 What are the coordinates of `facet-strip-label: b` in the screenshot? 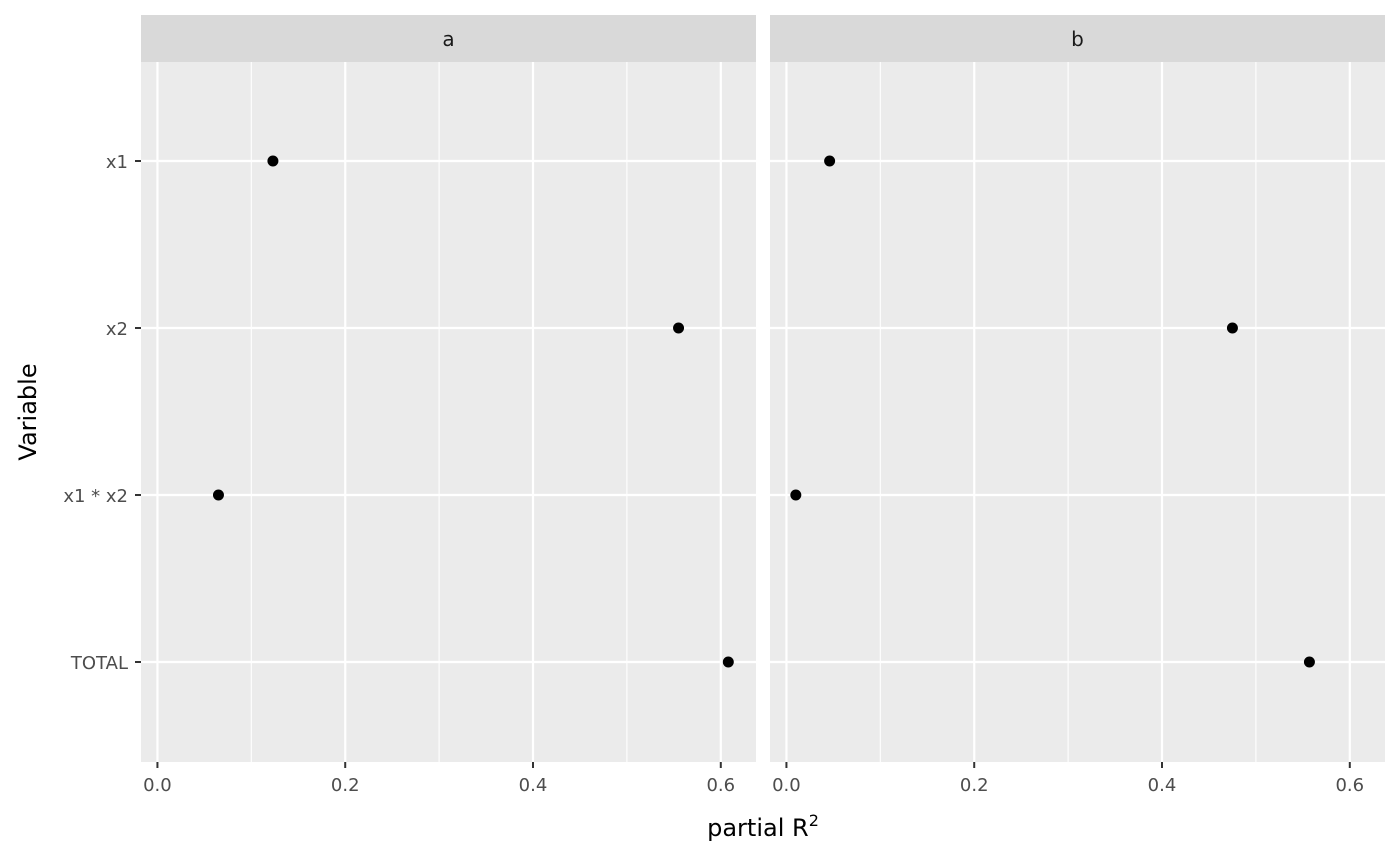 It's located at (1077, 39).